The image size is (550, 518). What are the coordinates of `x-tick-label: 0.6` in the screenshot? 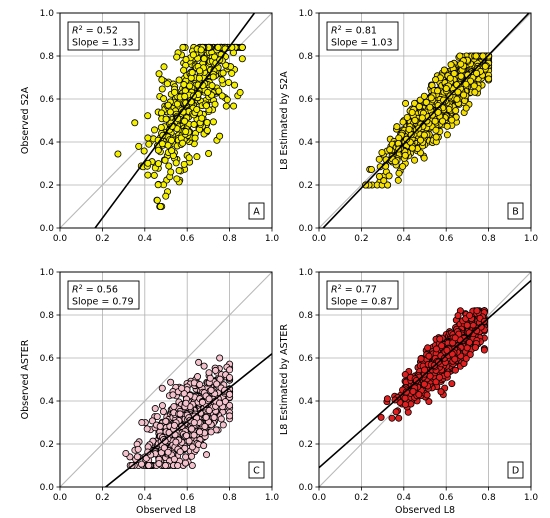 It's located at (446, 498).